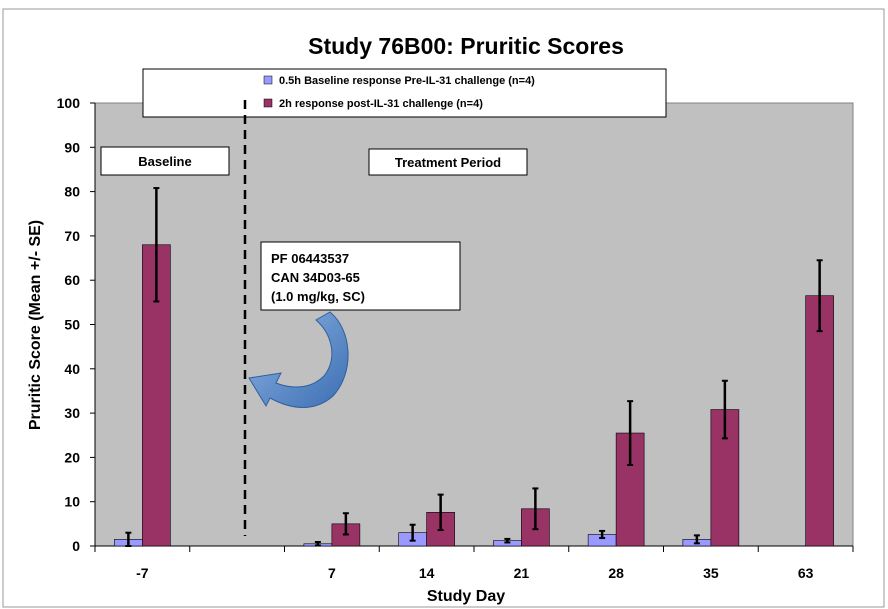  What do you see at coordinates (318, 296) in the screenshot?
I see `dose-line-3: (1.0 mg/kg, SC)` at bounding box center [318, 296].